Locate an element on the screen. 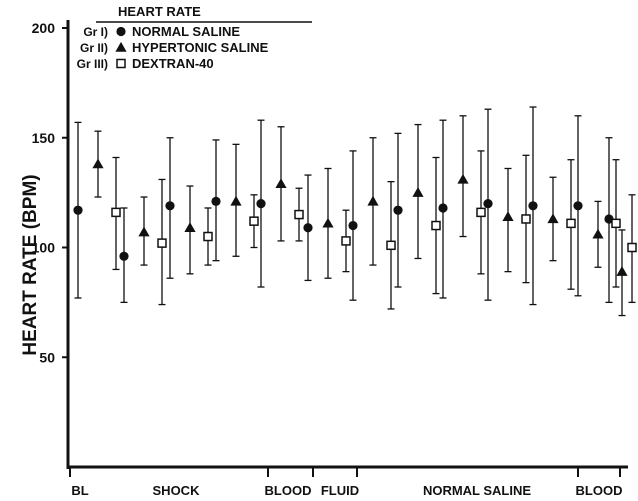 This screenshot has width=638, height=501. legend-title: HEART RATE is located at coordinates (159, 11).